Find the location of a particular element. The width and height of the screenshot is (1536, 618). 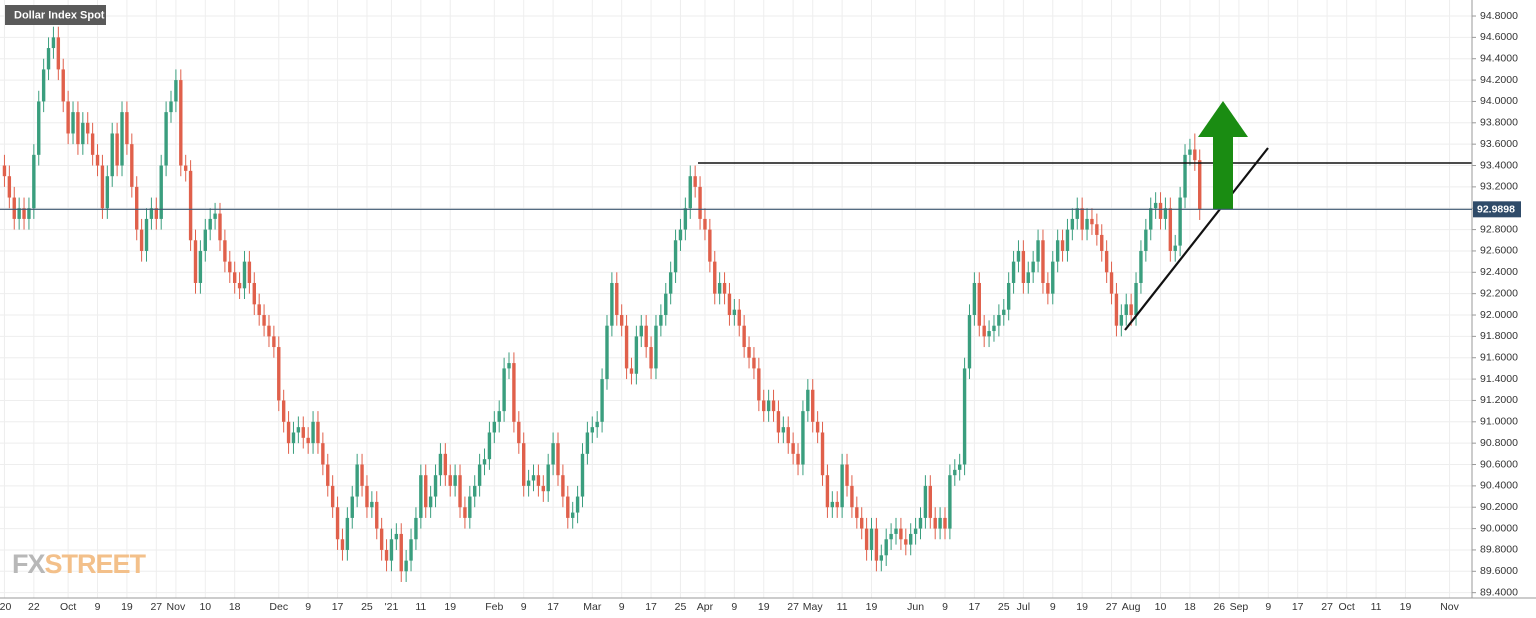

x-tick-label: Jun is located at coordinates (915, 607).